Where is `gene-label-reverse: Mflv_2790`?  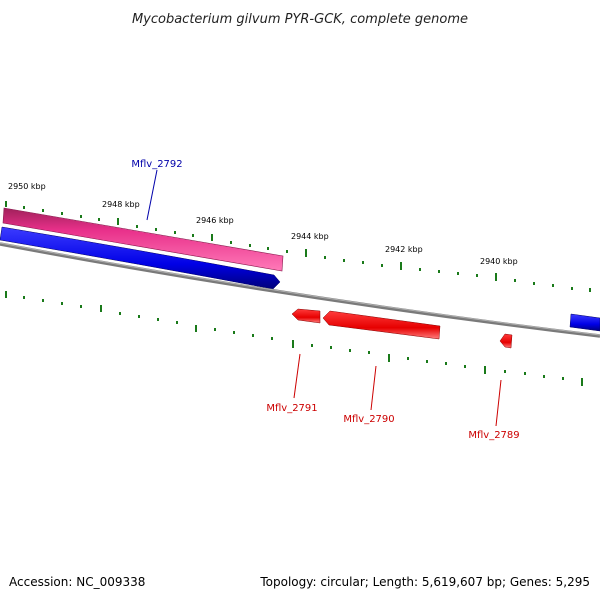
gene-label-reverse: Mflv_2790 is located at coordinates (368, 419).